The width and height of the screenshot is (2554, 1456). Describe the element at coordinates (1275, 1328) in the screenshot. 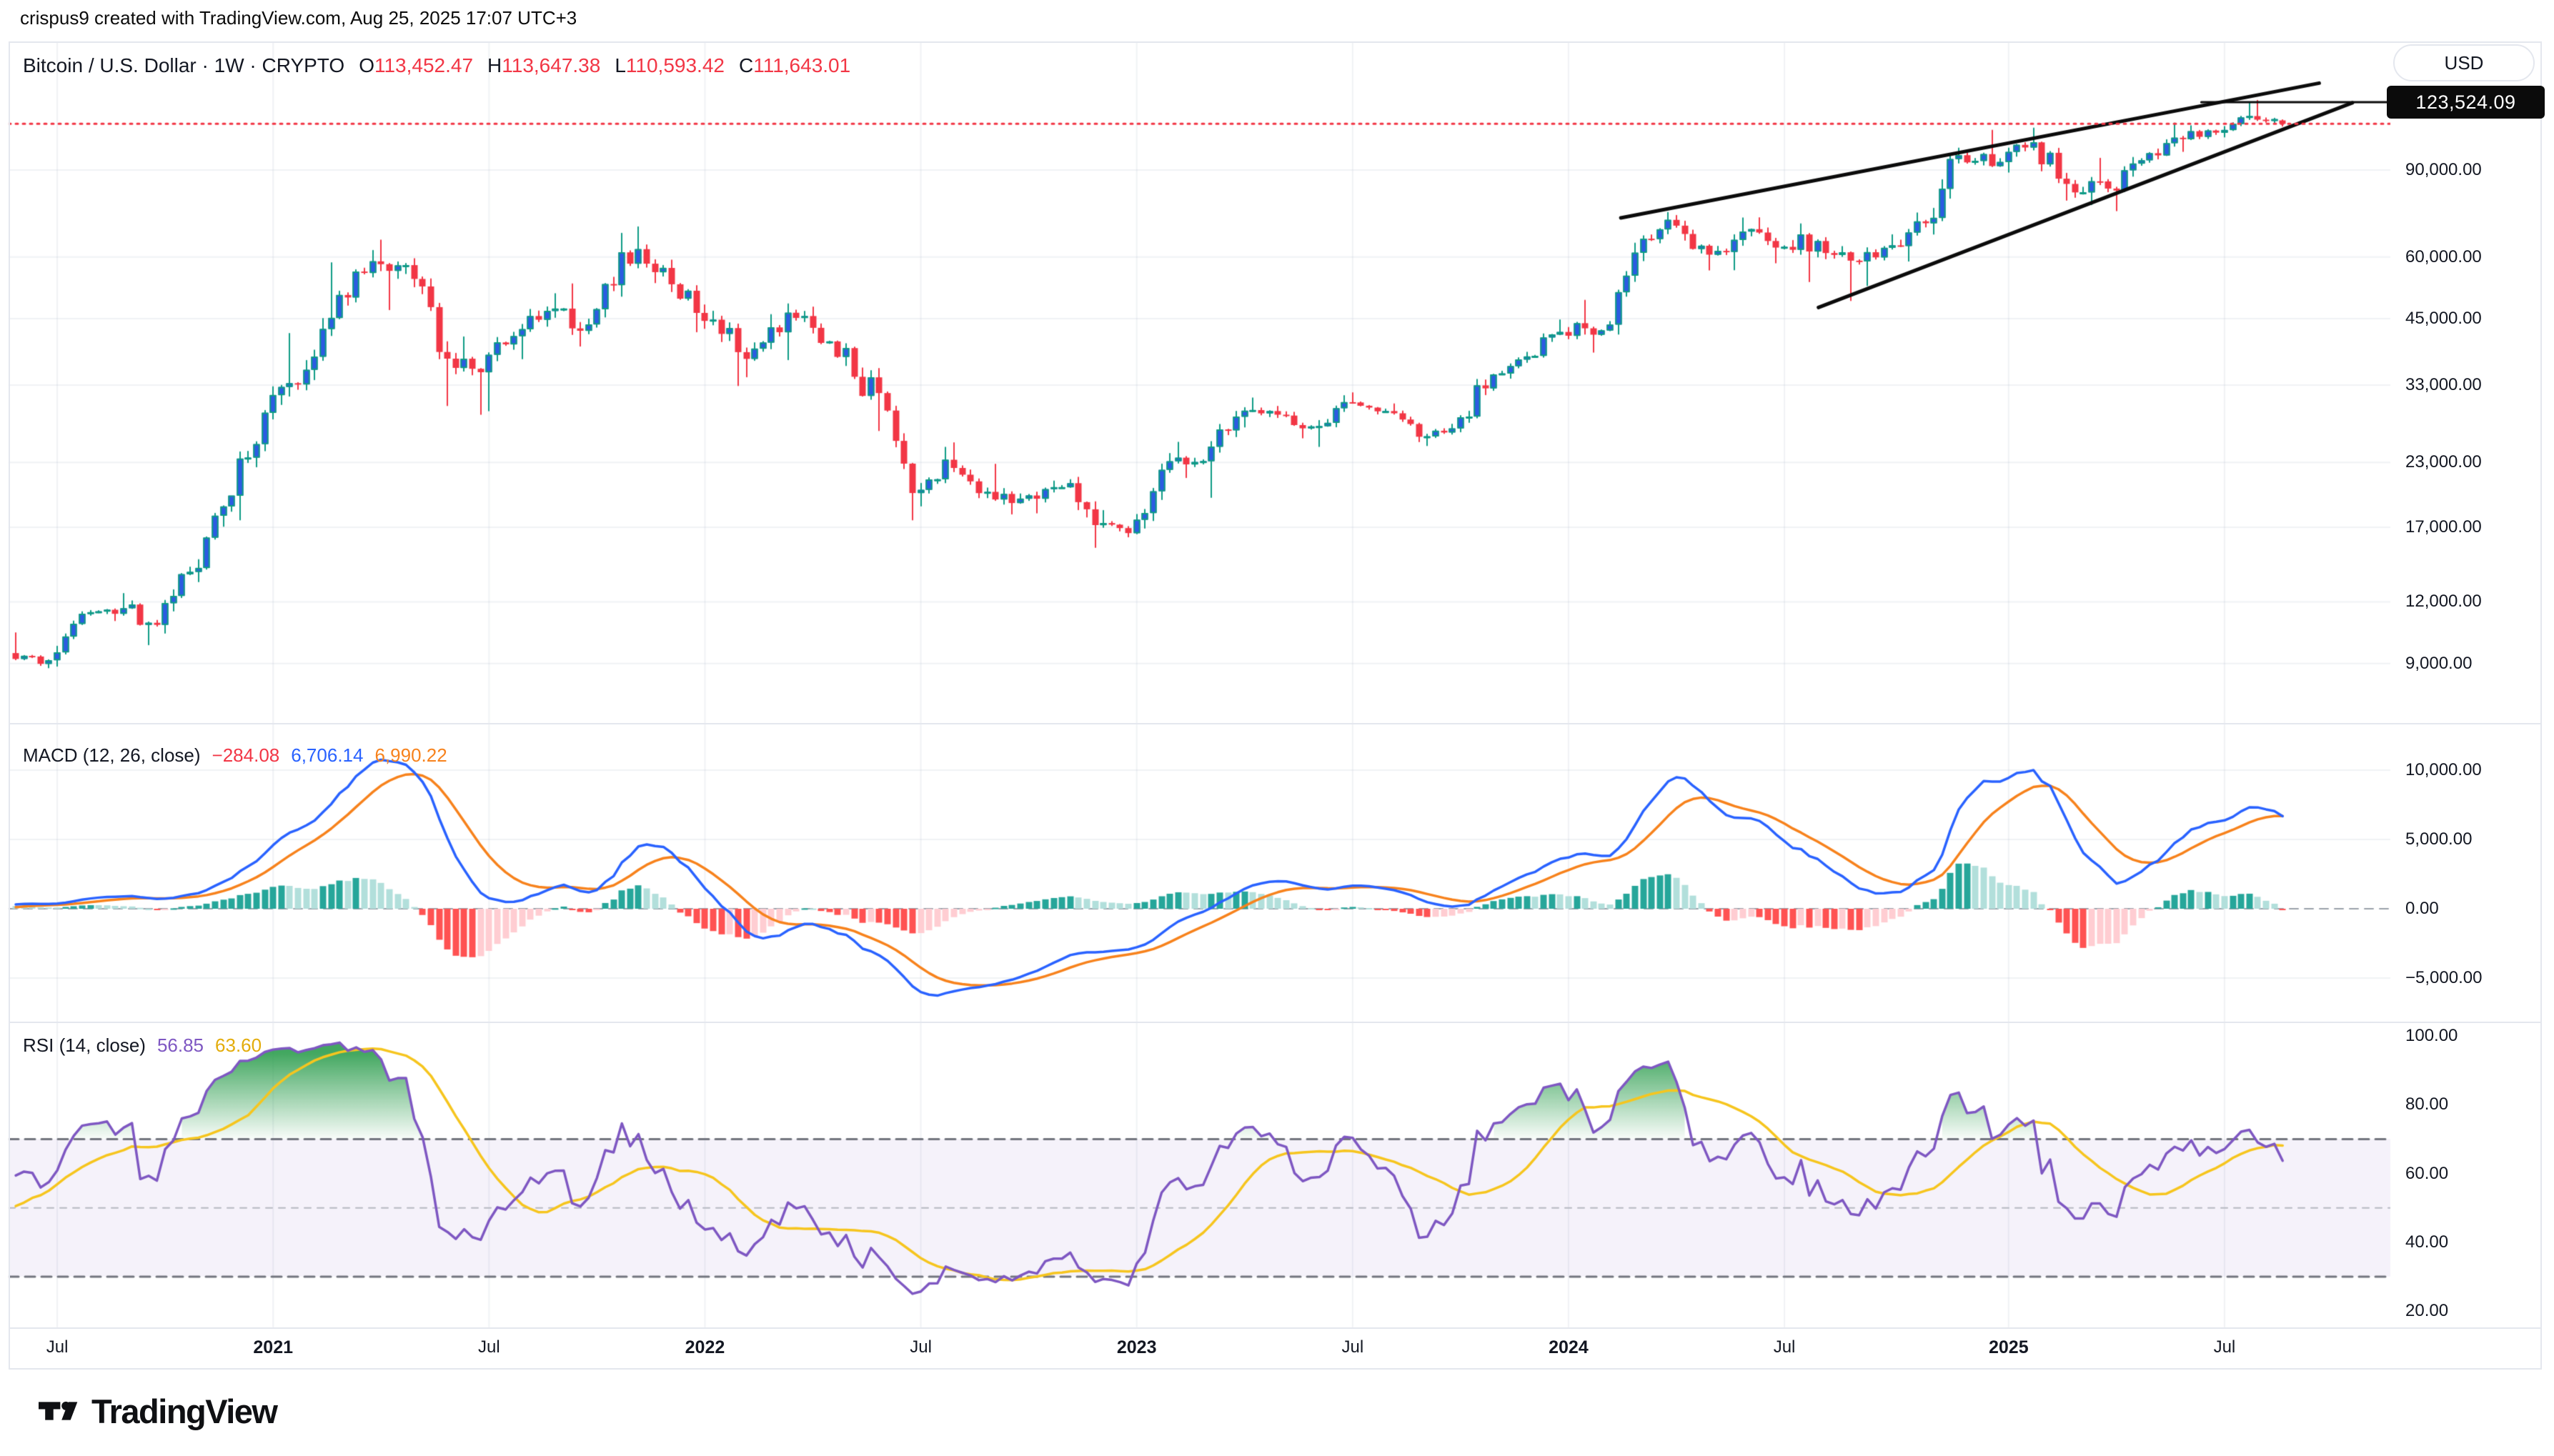

I see `time-axis-separator` at that location.